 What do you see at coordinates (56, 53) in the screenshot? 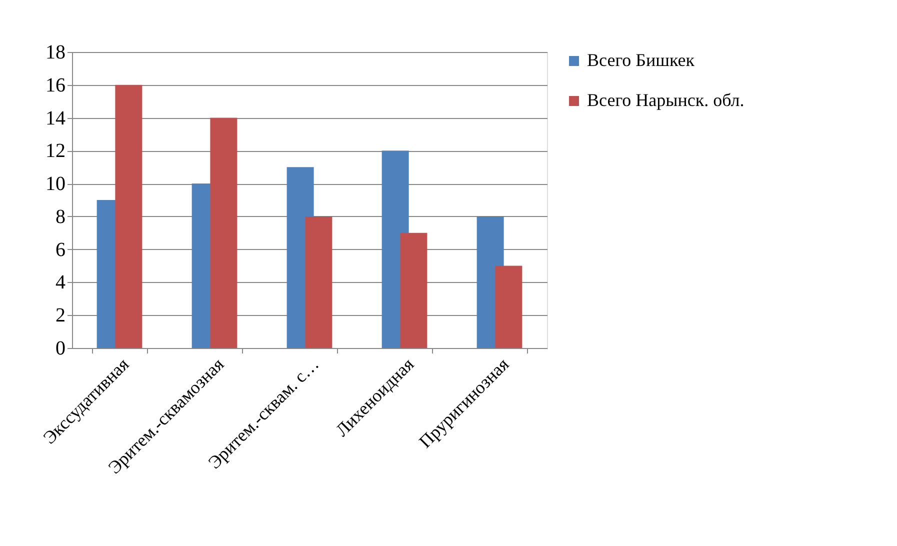
I see `y-tick-label: 18` at bounding box center [56, 53].